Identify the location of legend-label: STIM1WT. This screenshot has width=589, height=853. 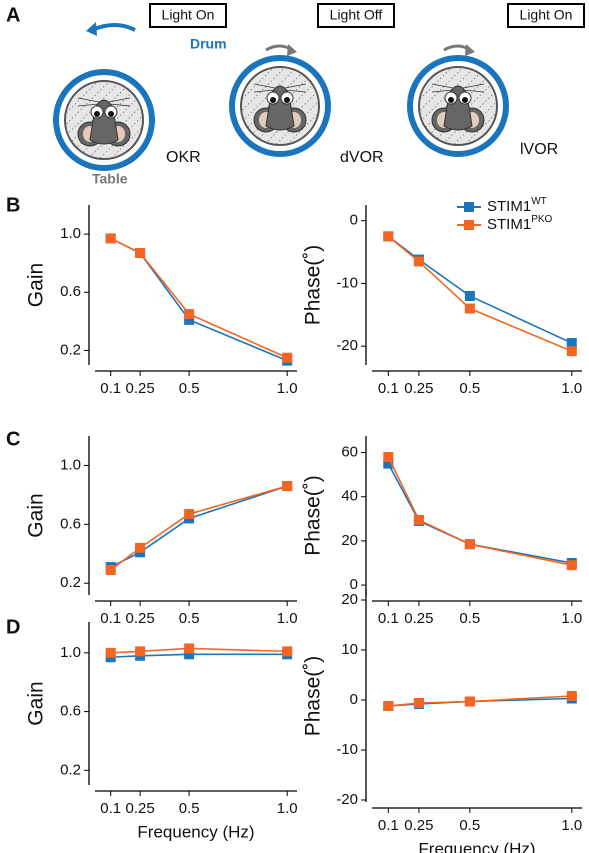
(517, 205).